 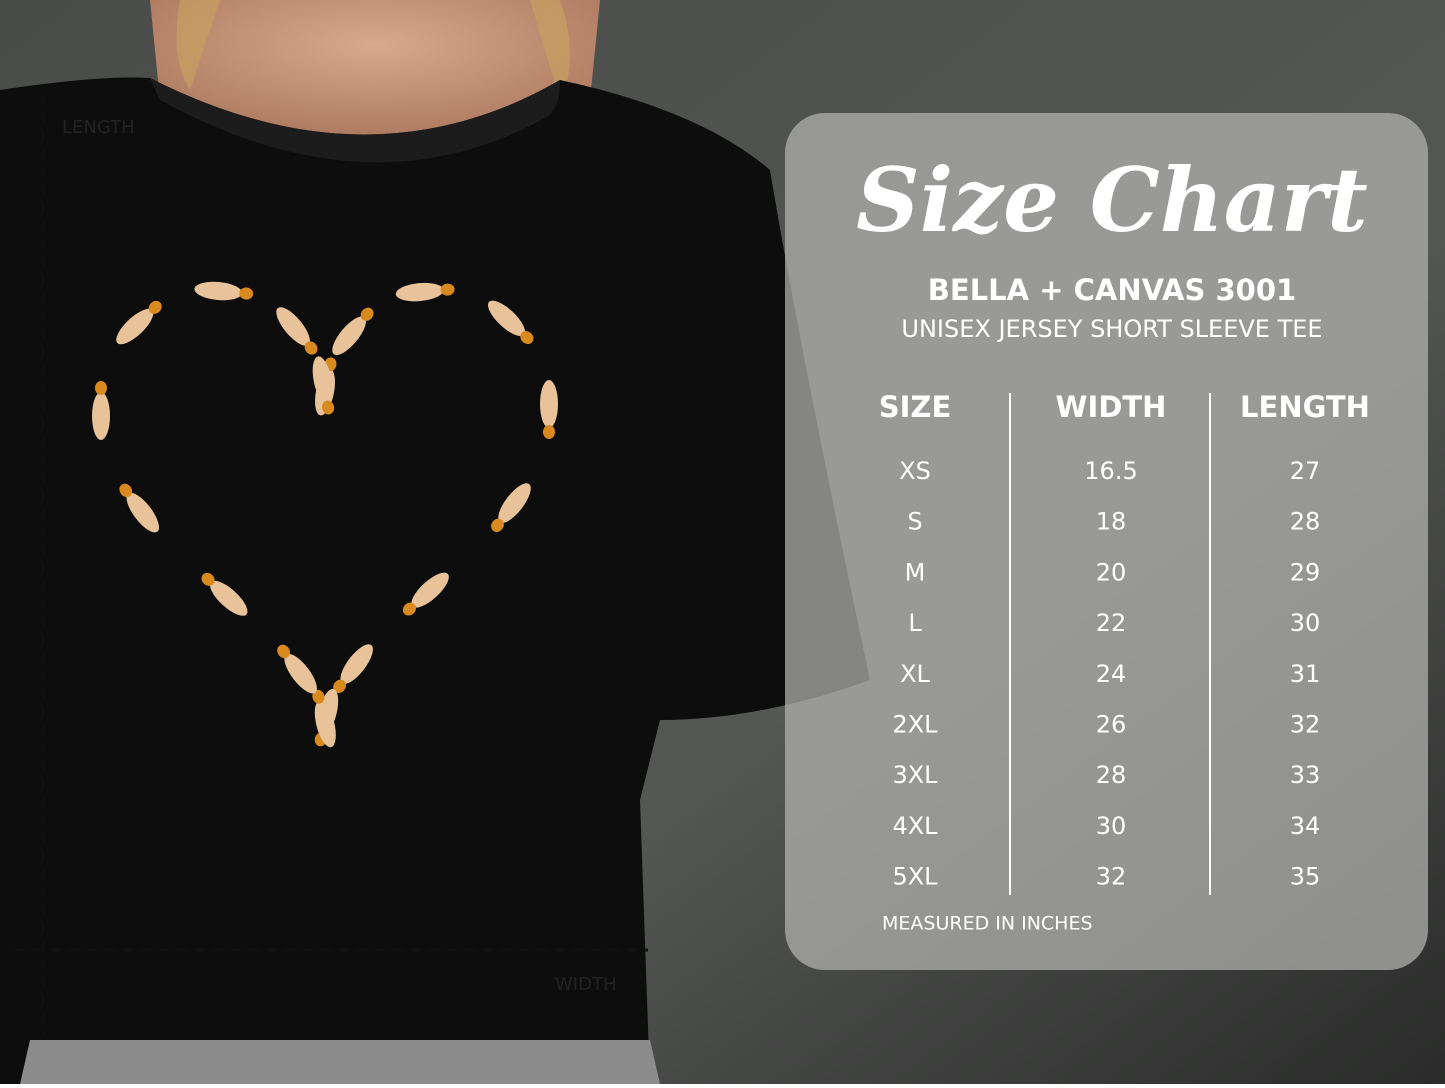 I want to click on cell: XS, so click(x=915, y=471).